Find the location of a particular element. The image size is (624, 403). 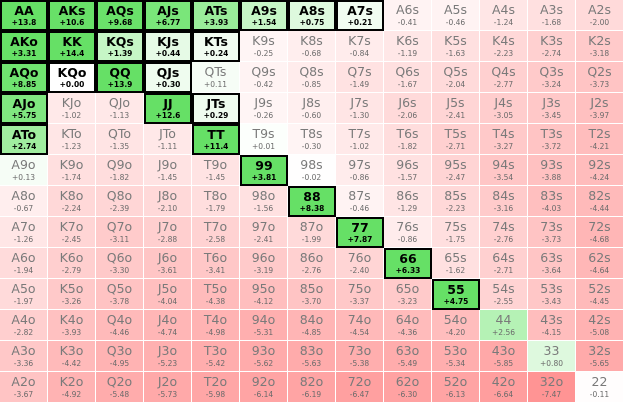

hand-cell-75s: 75s -1.75 is located at coordinates (456, 232).